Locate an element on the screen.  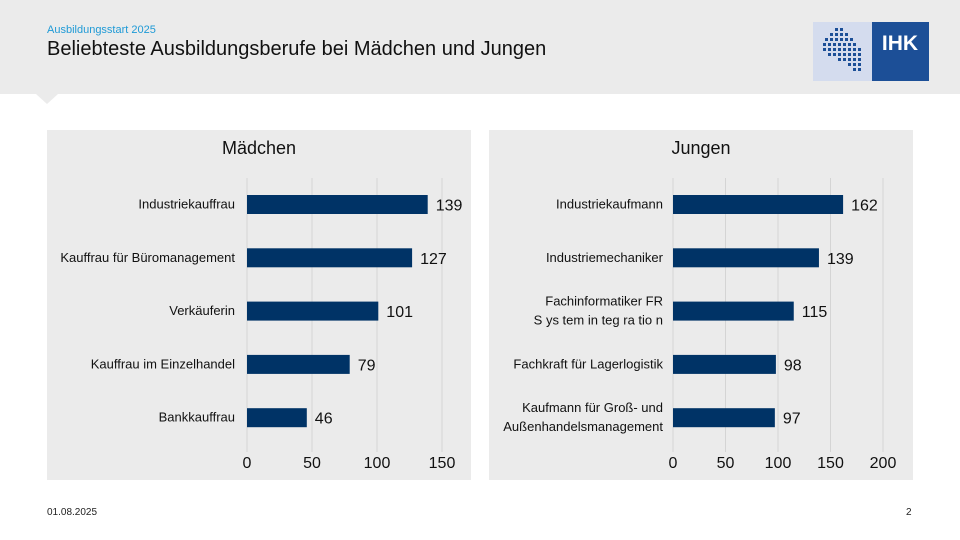
footer-date: 01.08.2025 is located at coordinates (72, 512).